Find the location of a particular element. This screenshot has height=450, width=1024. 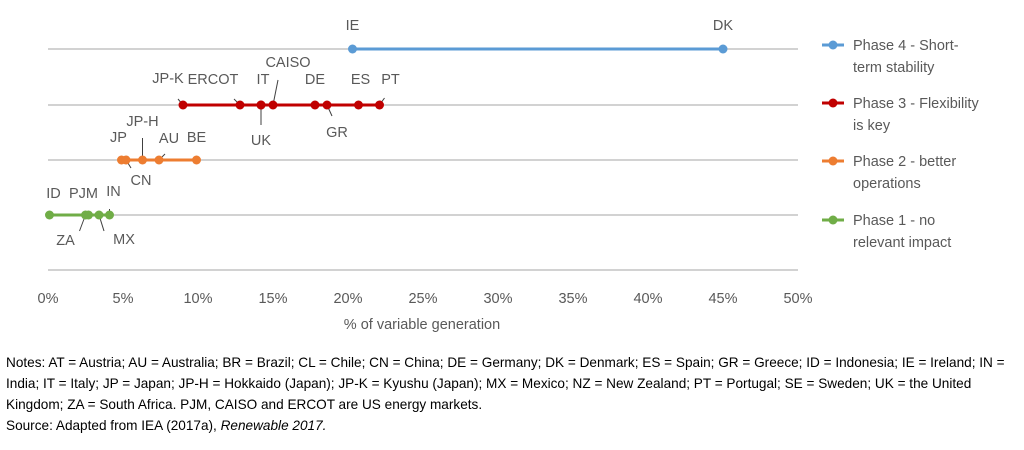

point-label: DE is located at coordinates (315, 80).